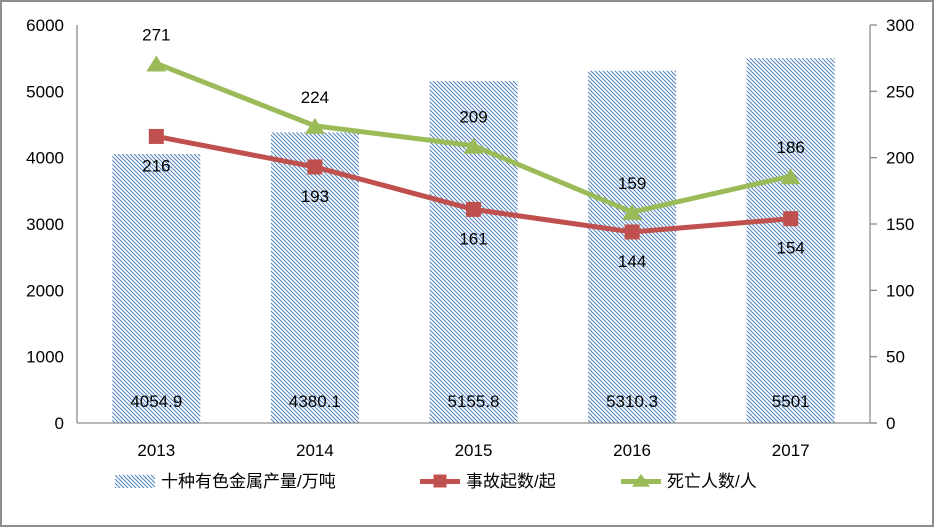 This screenshot has height=527, width=934. Describe the element at coordinates (473, 251) in the screenshot. I see `bar-2015` at that location.